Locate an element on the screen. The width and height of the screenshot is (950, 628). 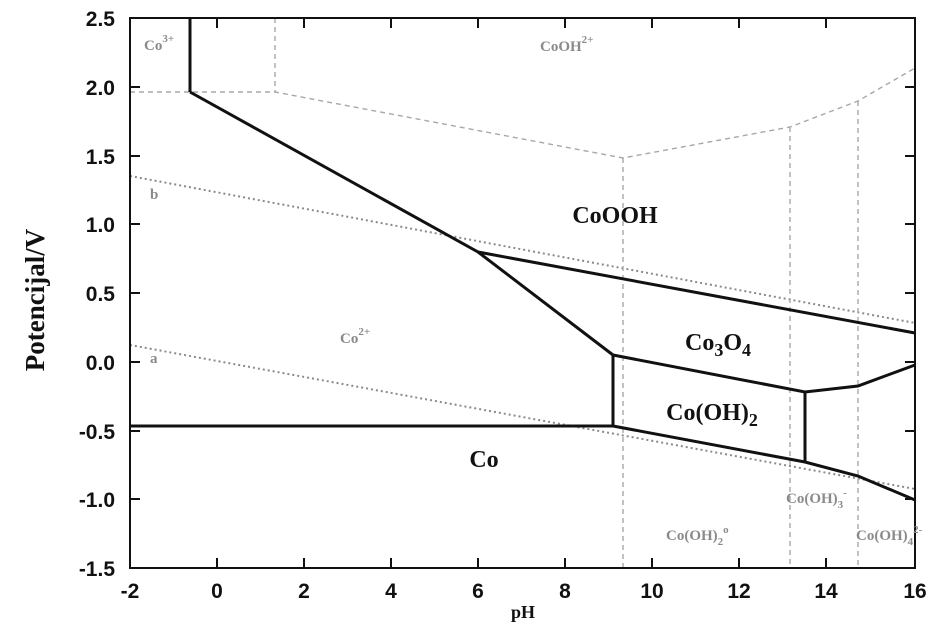
solid-phase-labels: CoOOH Co3O4 Co(OH)2 Co is located at coordinates (613, 338).